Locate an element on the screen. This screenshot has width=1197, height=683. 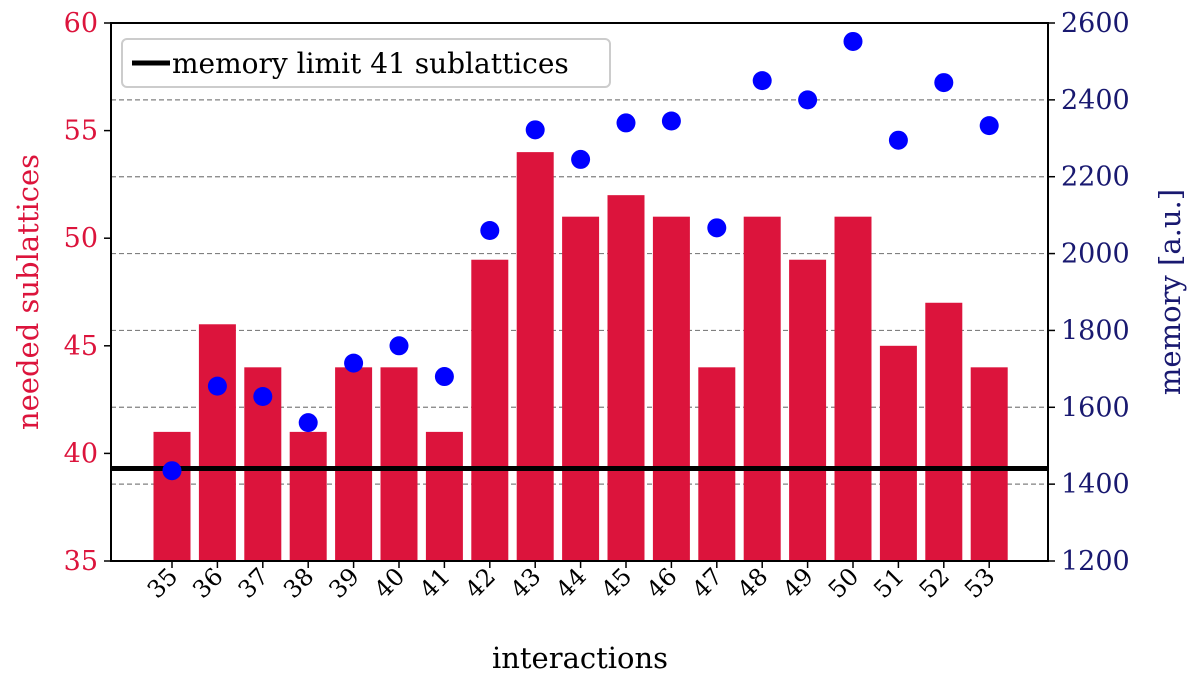
left-tick-label: 55 is located at coordinates (81, 131).